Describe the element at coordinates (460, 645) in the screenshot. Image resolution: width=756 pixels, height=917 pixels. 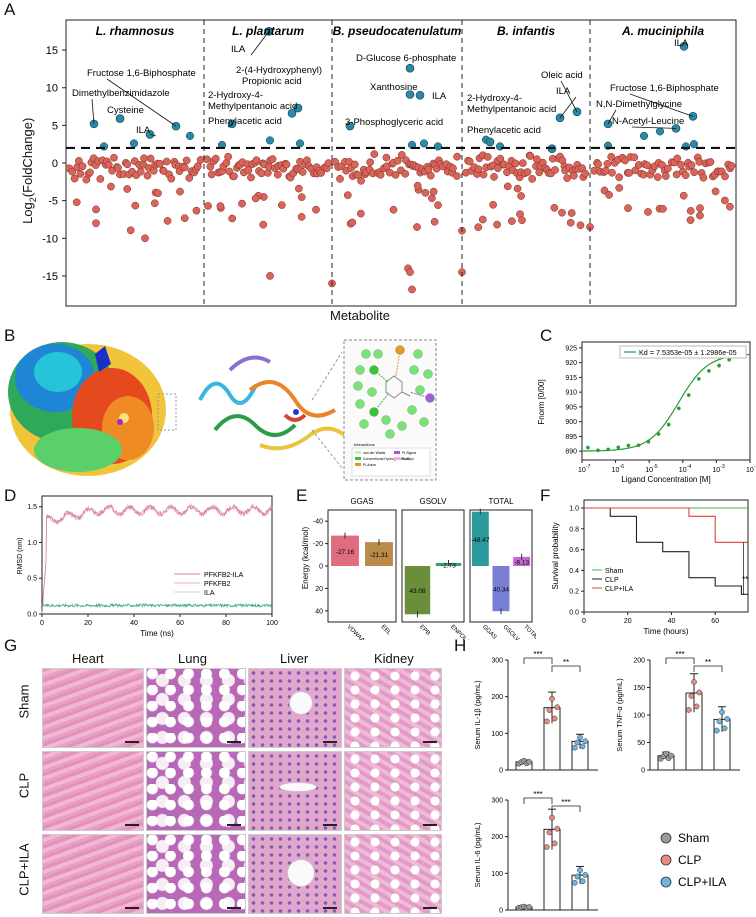
I see `panel-label-h: H` at that location.